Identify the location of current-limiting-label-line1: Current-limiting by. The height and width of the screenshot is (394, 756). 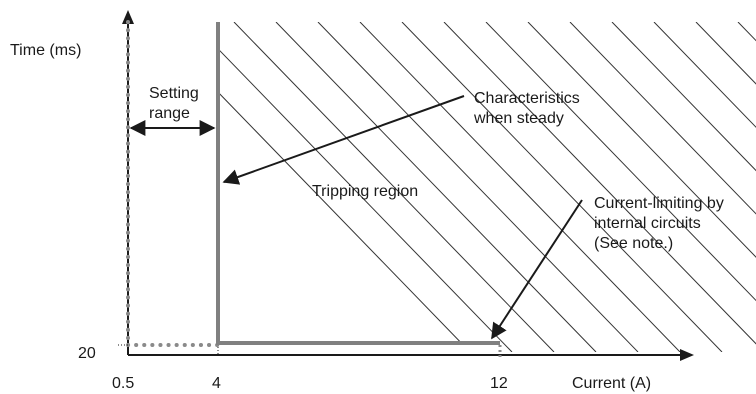
(659, 203).